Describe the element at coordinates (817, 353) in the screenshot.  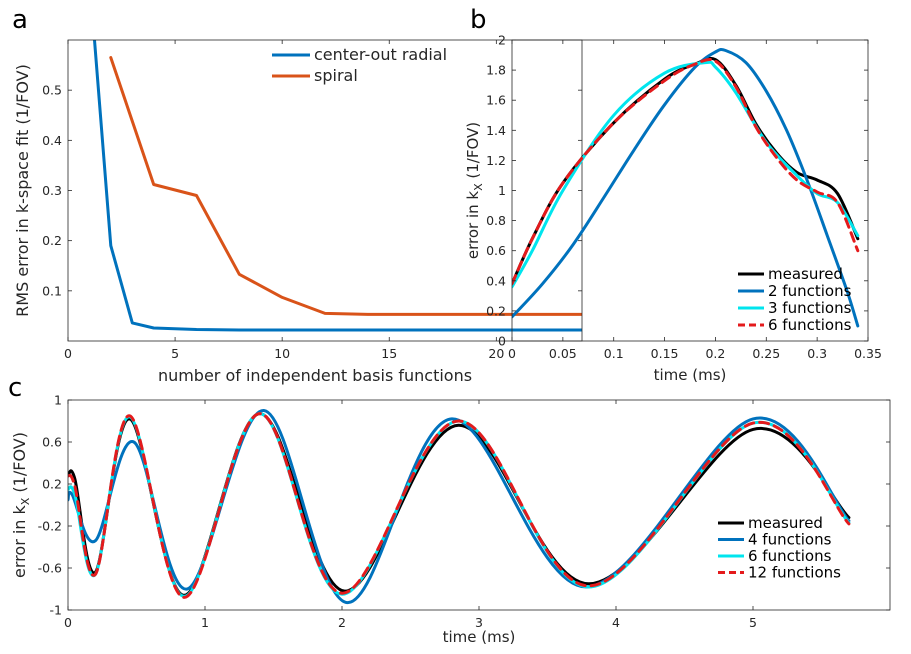
I see `x-tick-label: 0.3` at that location.